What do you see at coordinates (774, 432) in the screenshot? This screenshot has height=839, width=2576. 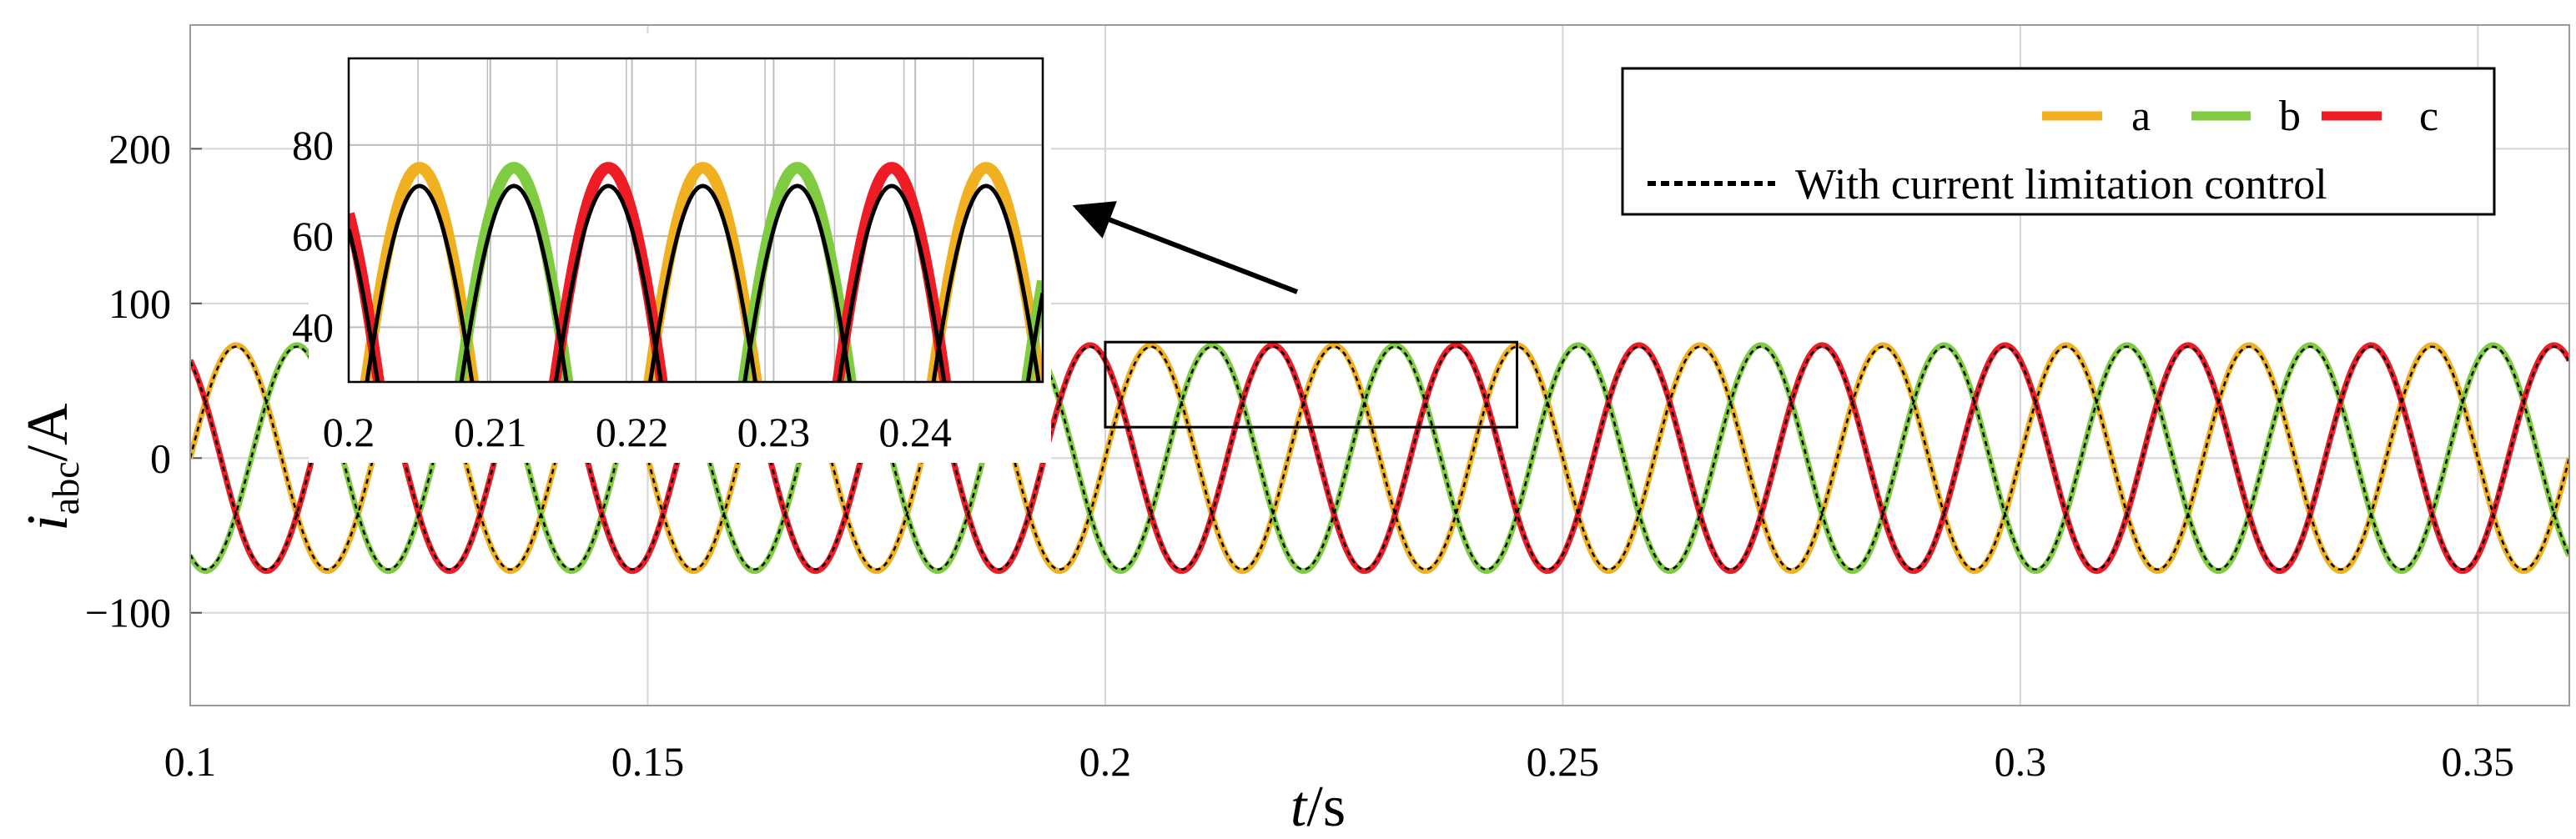 I see `inset-x-tick-label: 0.23` at bounding box center [774, 432].